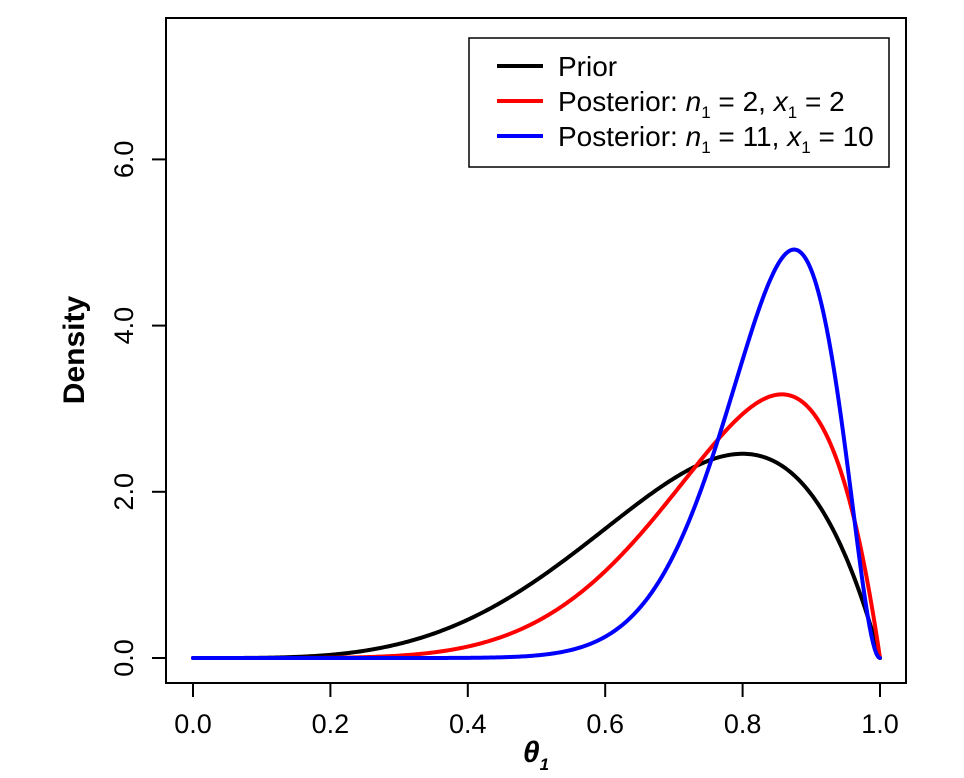 Image resolution: width=964 pixels, height=778 pixels. Describe the element at coordinates (536, 710) in the screenshot. I see `x-axis: 0.0 0.2 0.4 0.6 0.8 1.0` at that location.